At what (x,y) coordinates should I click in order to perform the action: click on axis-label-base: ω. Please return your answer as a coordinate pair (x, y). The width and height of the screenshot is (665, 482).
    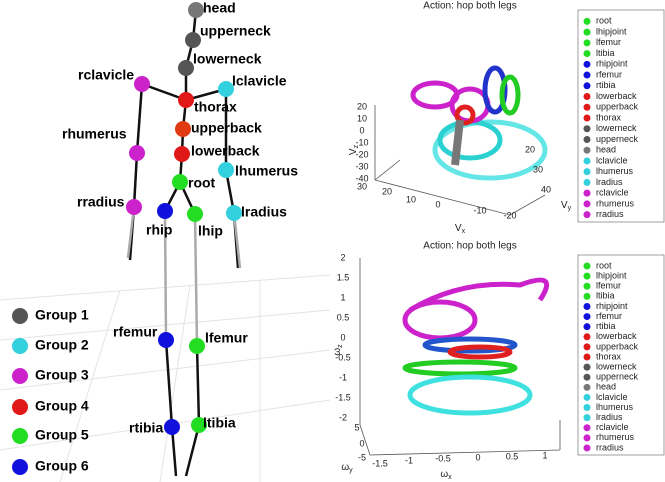
    Looking at the image, I should click on (345, 467).